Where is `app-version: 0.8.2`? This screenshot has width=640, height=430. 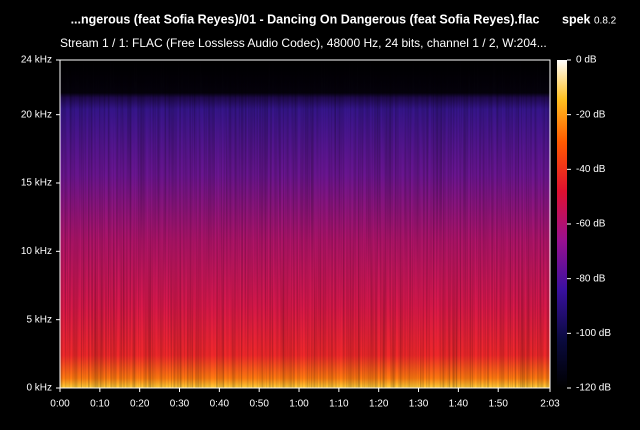 app-version: 0.8.2 is located at coordinates (605, 21).